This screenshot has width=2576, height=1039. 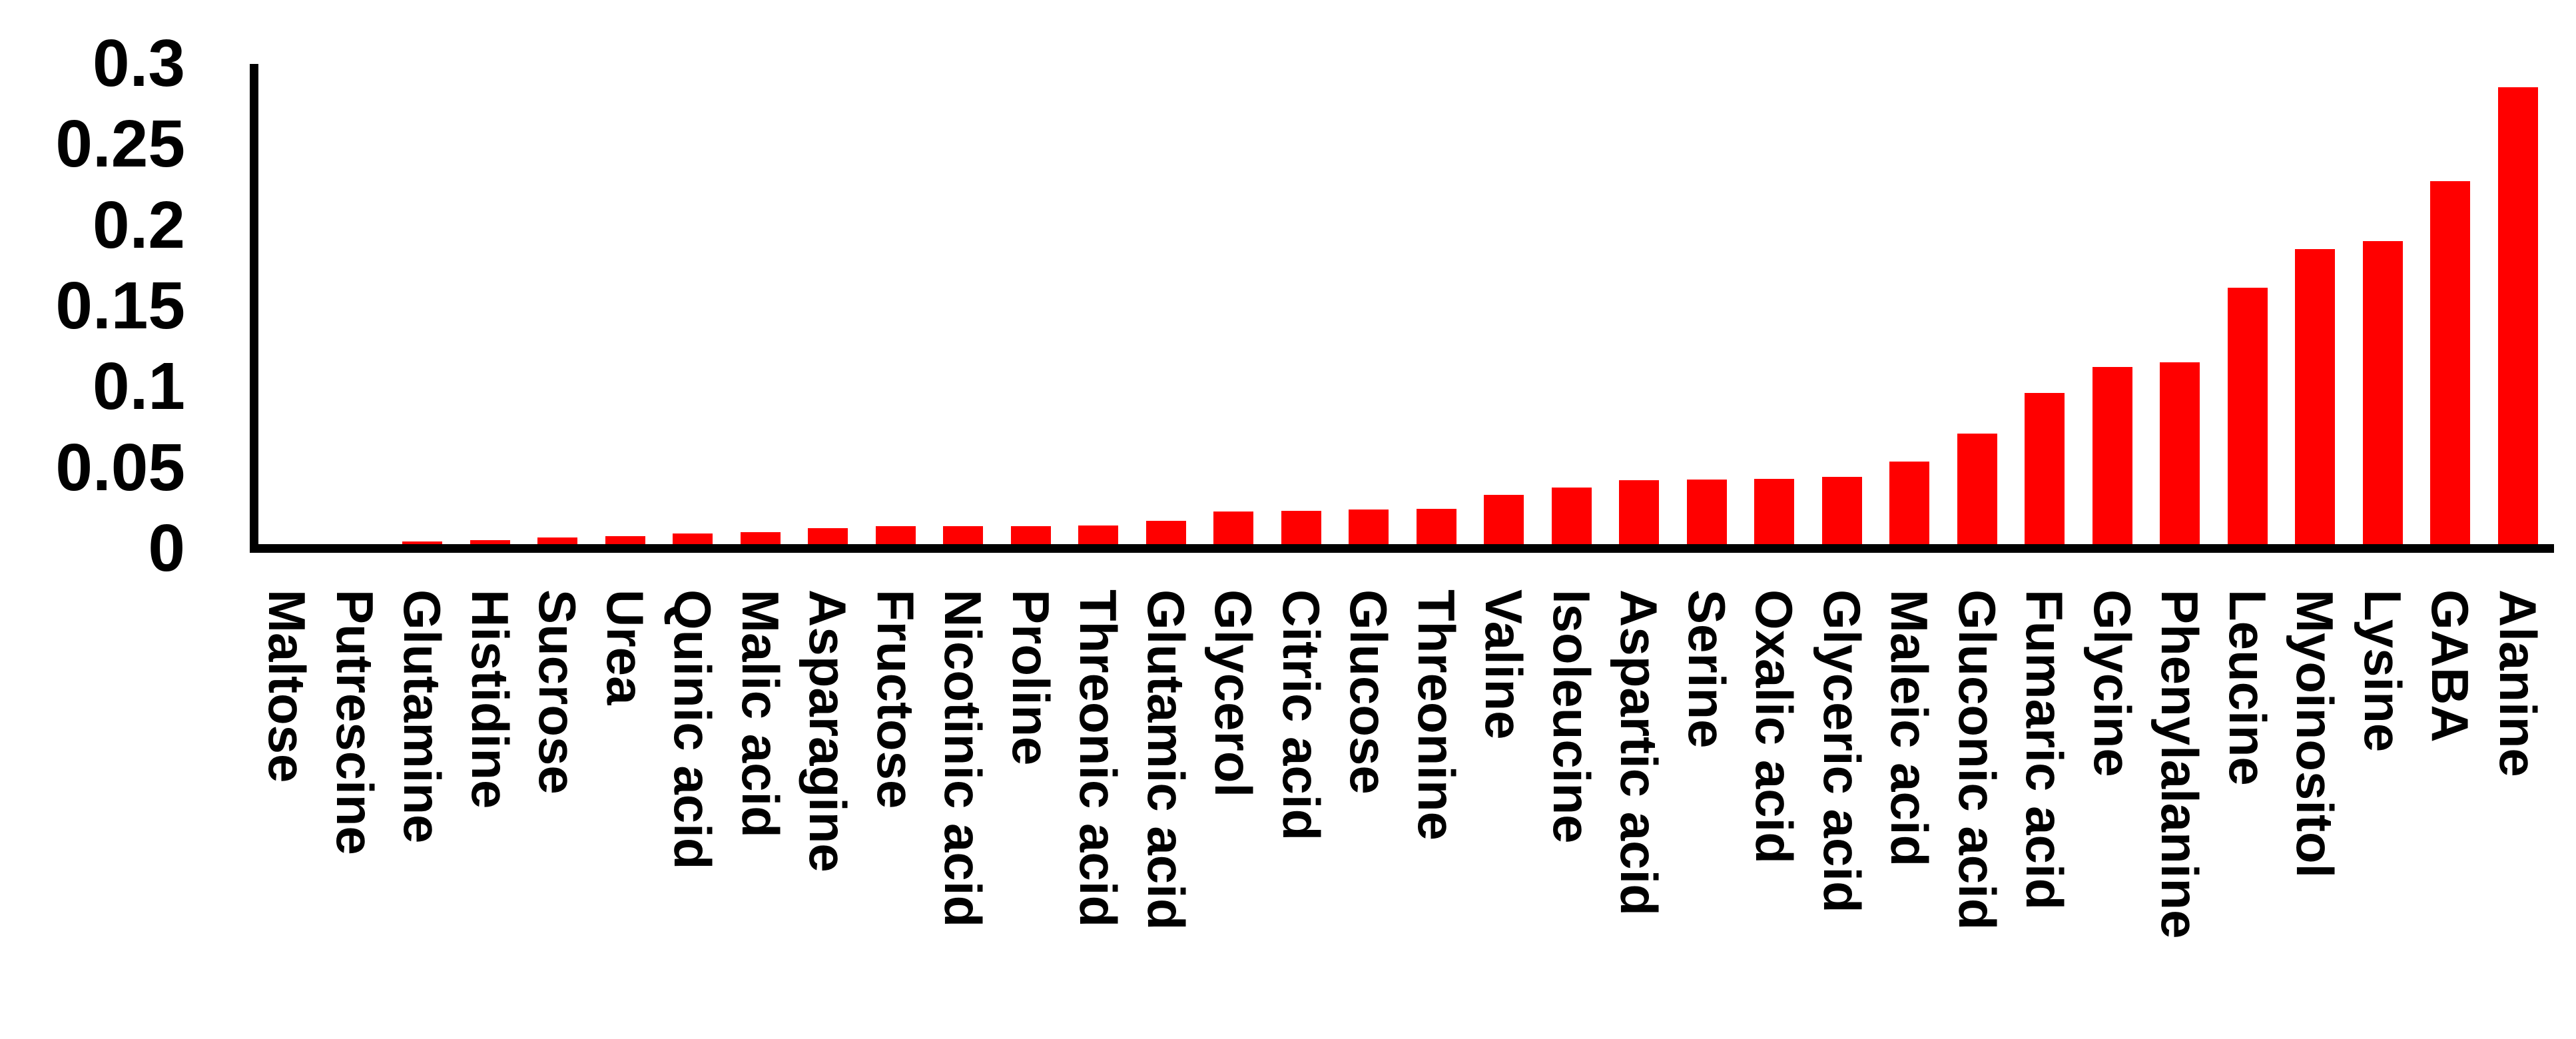 I want to click on bar-glutamic-acid, so click(x=1166, y=534).